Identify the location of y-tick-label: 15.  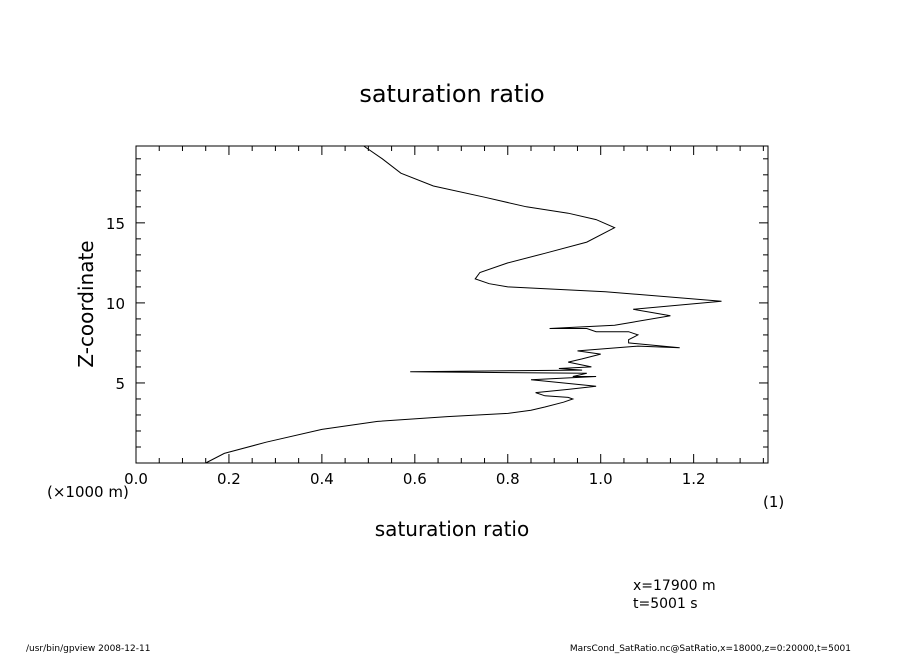
(115, 224).